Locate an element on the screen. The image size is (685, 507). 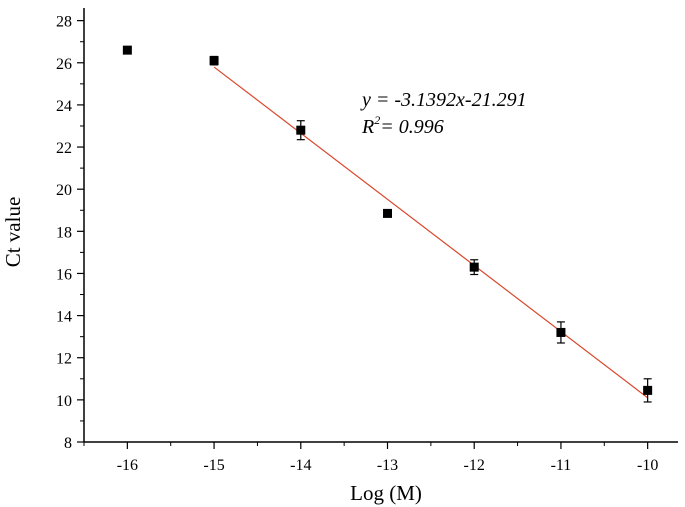
r-squared-superscript: 2 is located at coordinates (377, 120).